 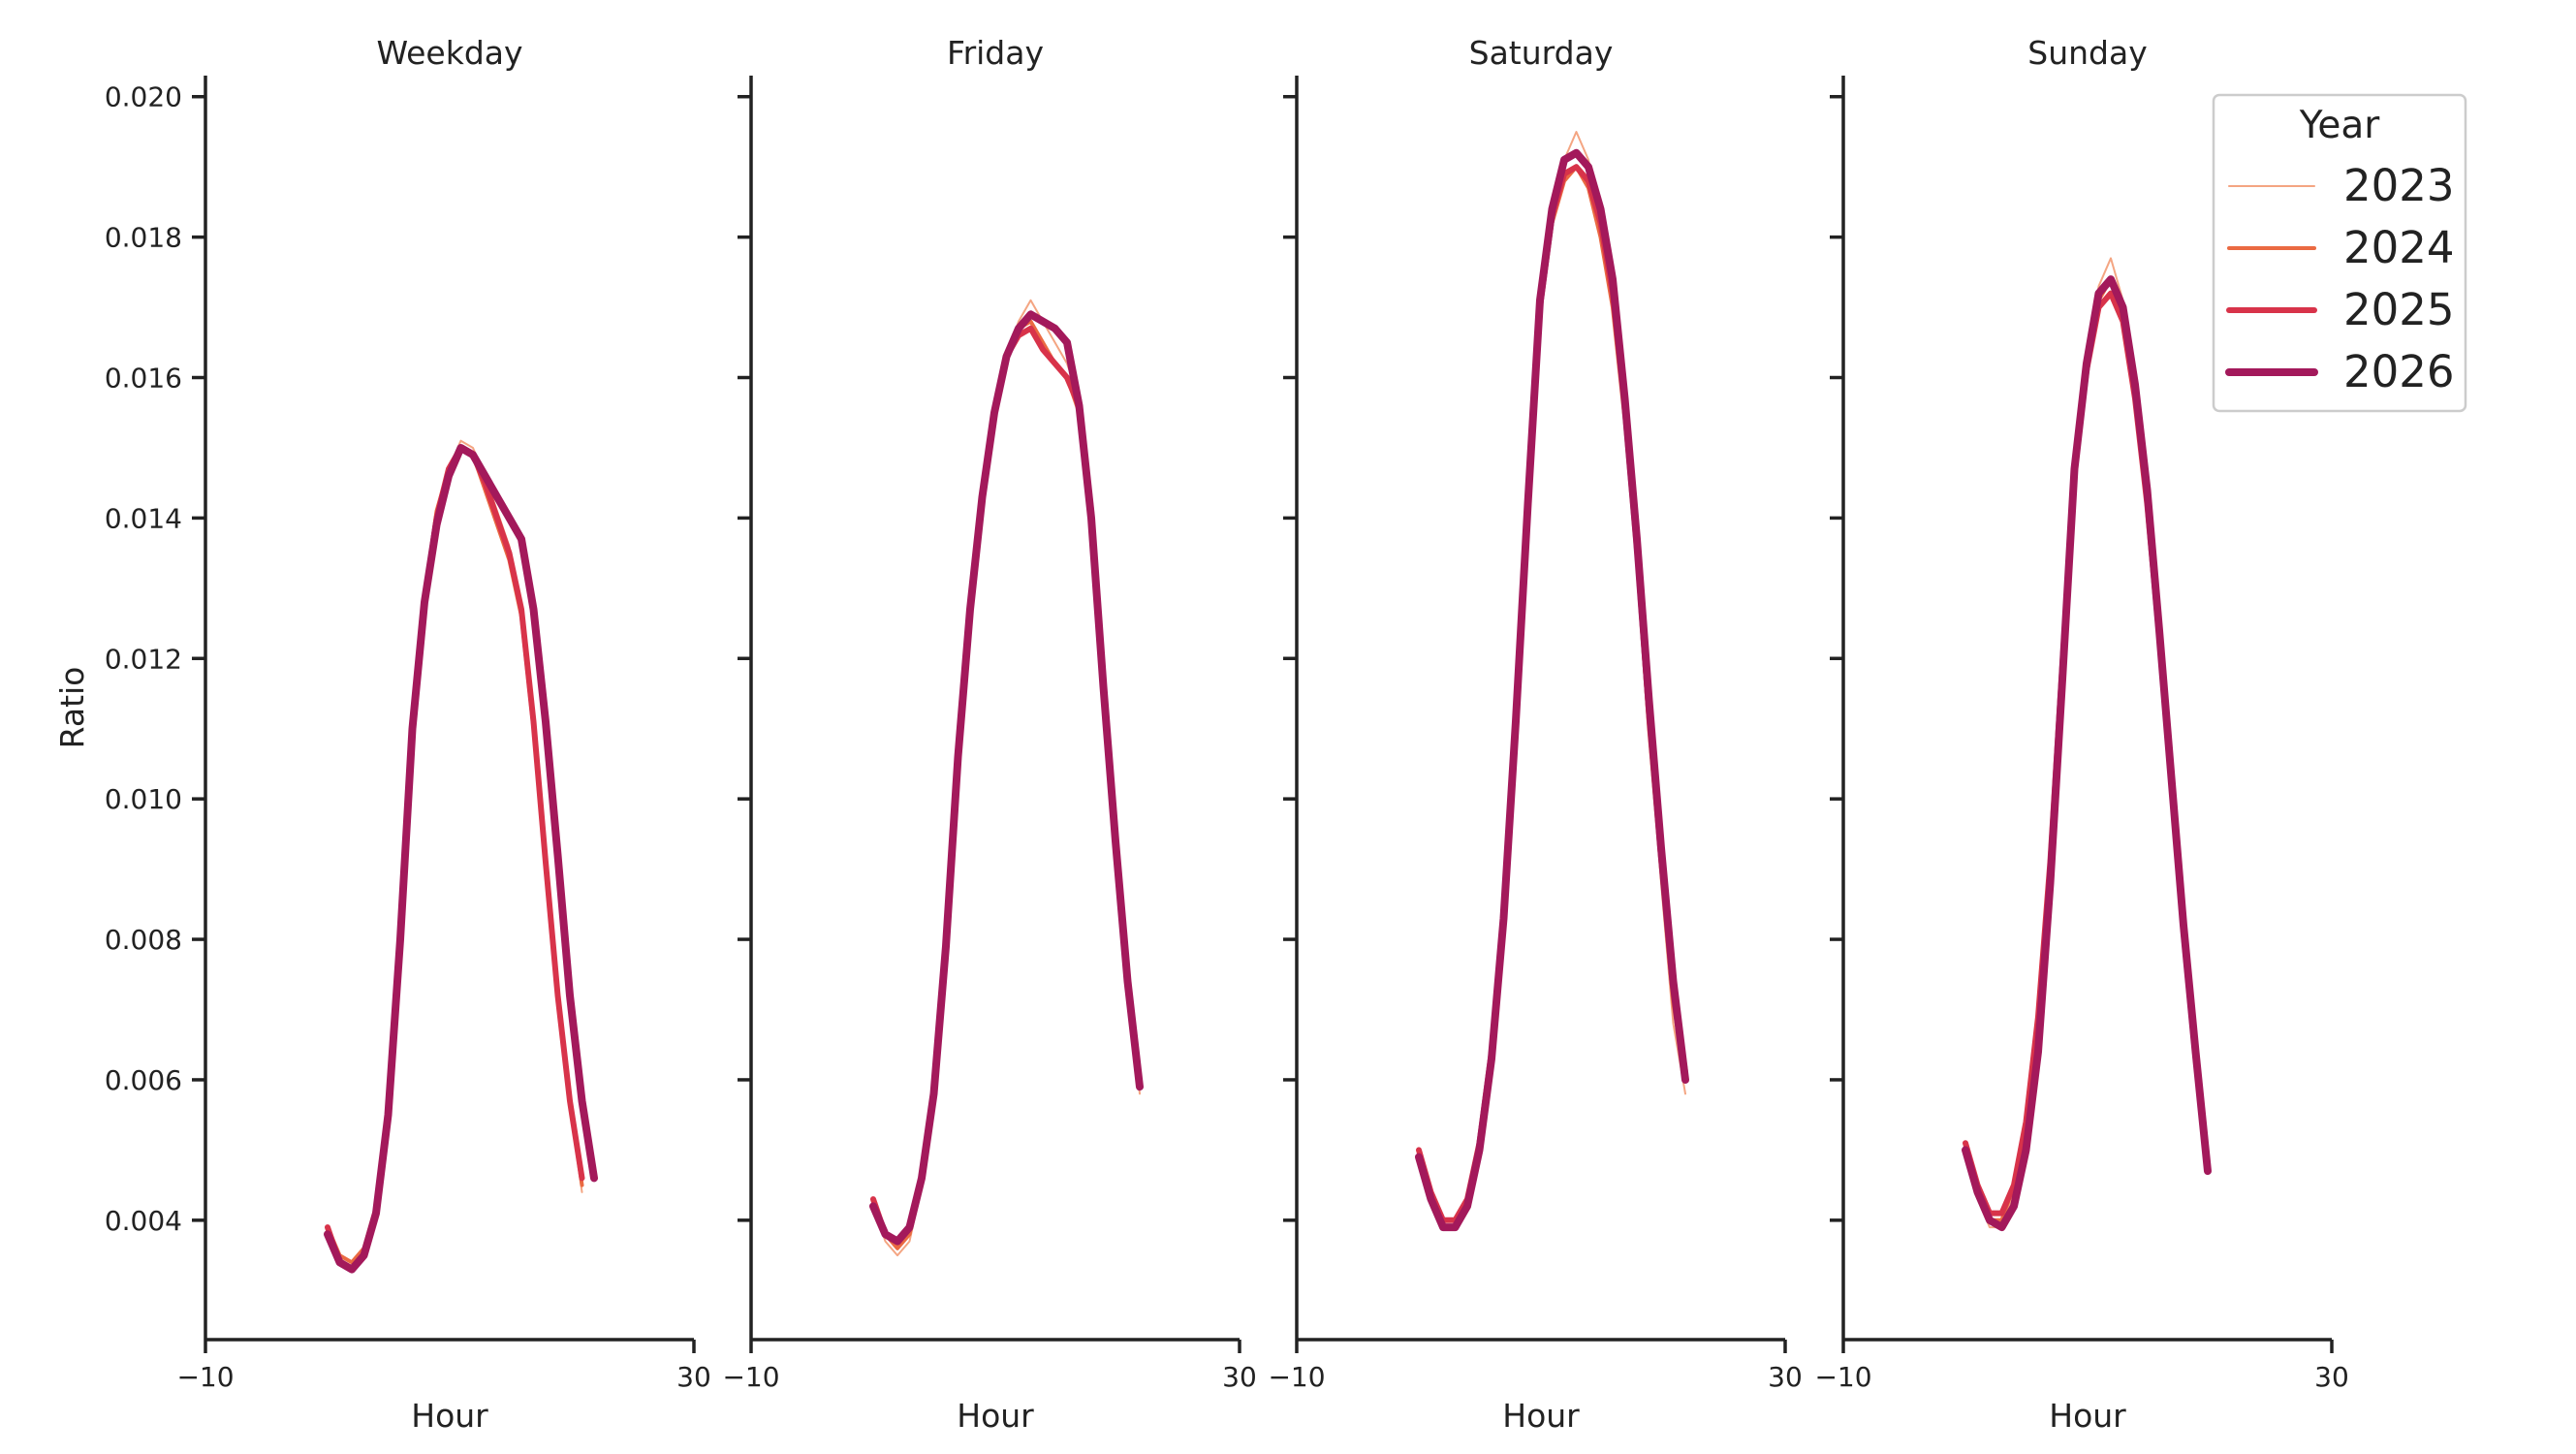 What do you see at coordinates (2340, 126) in the screenshot?
I see `legend-title: Year` at bounding box center [2340, 126].